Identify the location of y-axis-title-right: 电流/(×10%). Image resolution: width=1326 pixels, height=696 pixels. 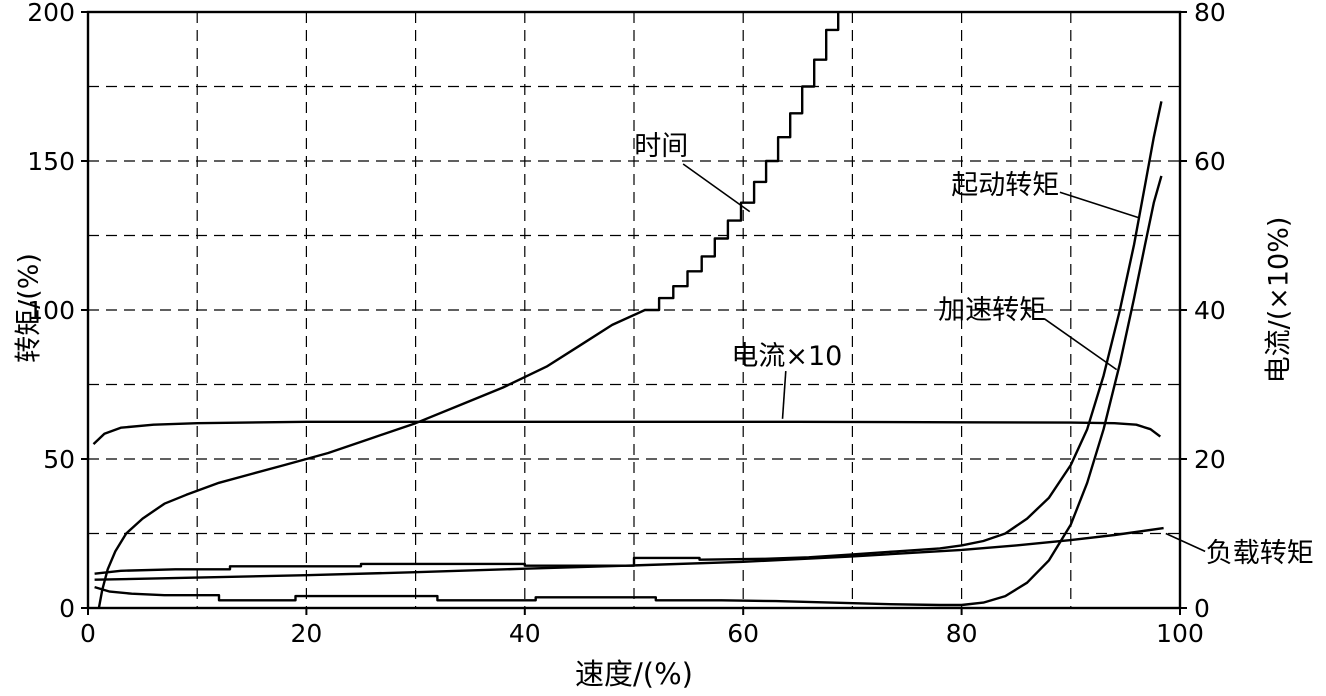
(1279, 300).